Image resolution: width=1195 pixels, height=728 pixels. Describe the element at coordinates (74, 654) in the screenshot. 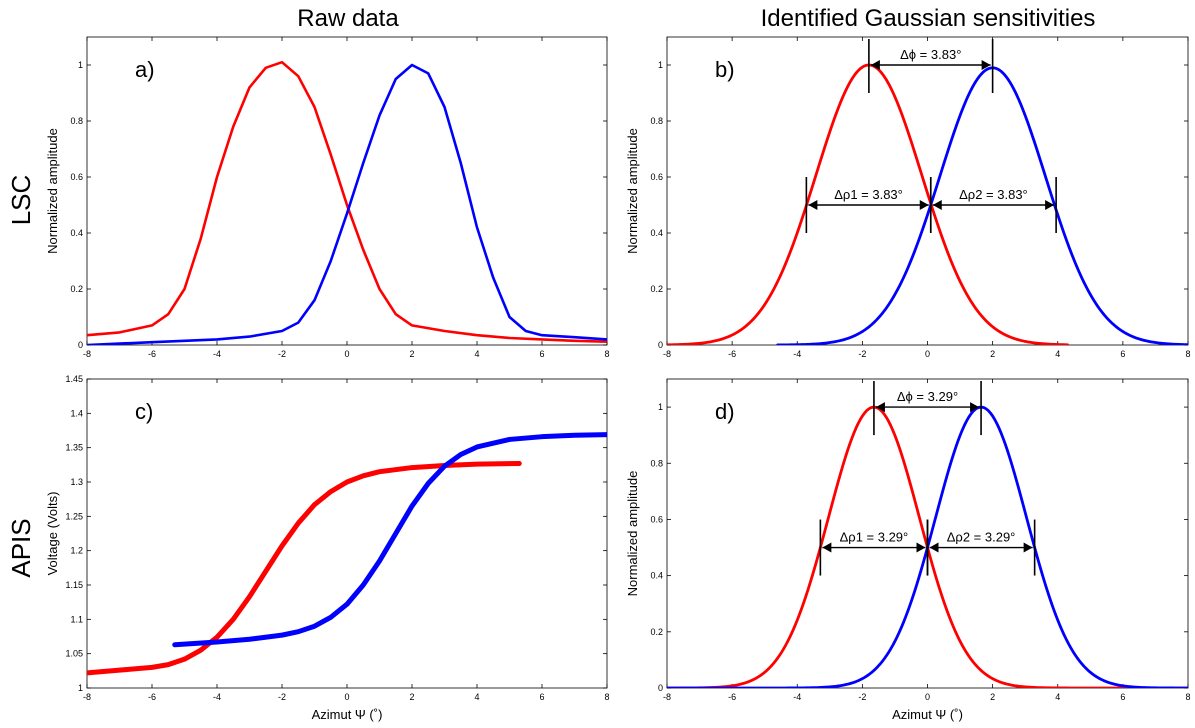

I see `y-tick-label: 1.05` at that location.